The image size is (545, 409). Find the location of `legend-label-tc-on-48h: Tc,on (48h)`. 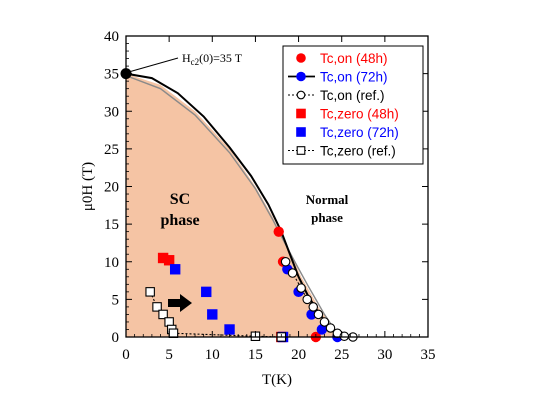

legend-label-tc-on-48h: Tc,on (48h) is located at coordinates (354, 58).